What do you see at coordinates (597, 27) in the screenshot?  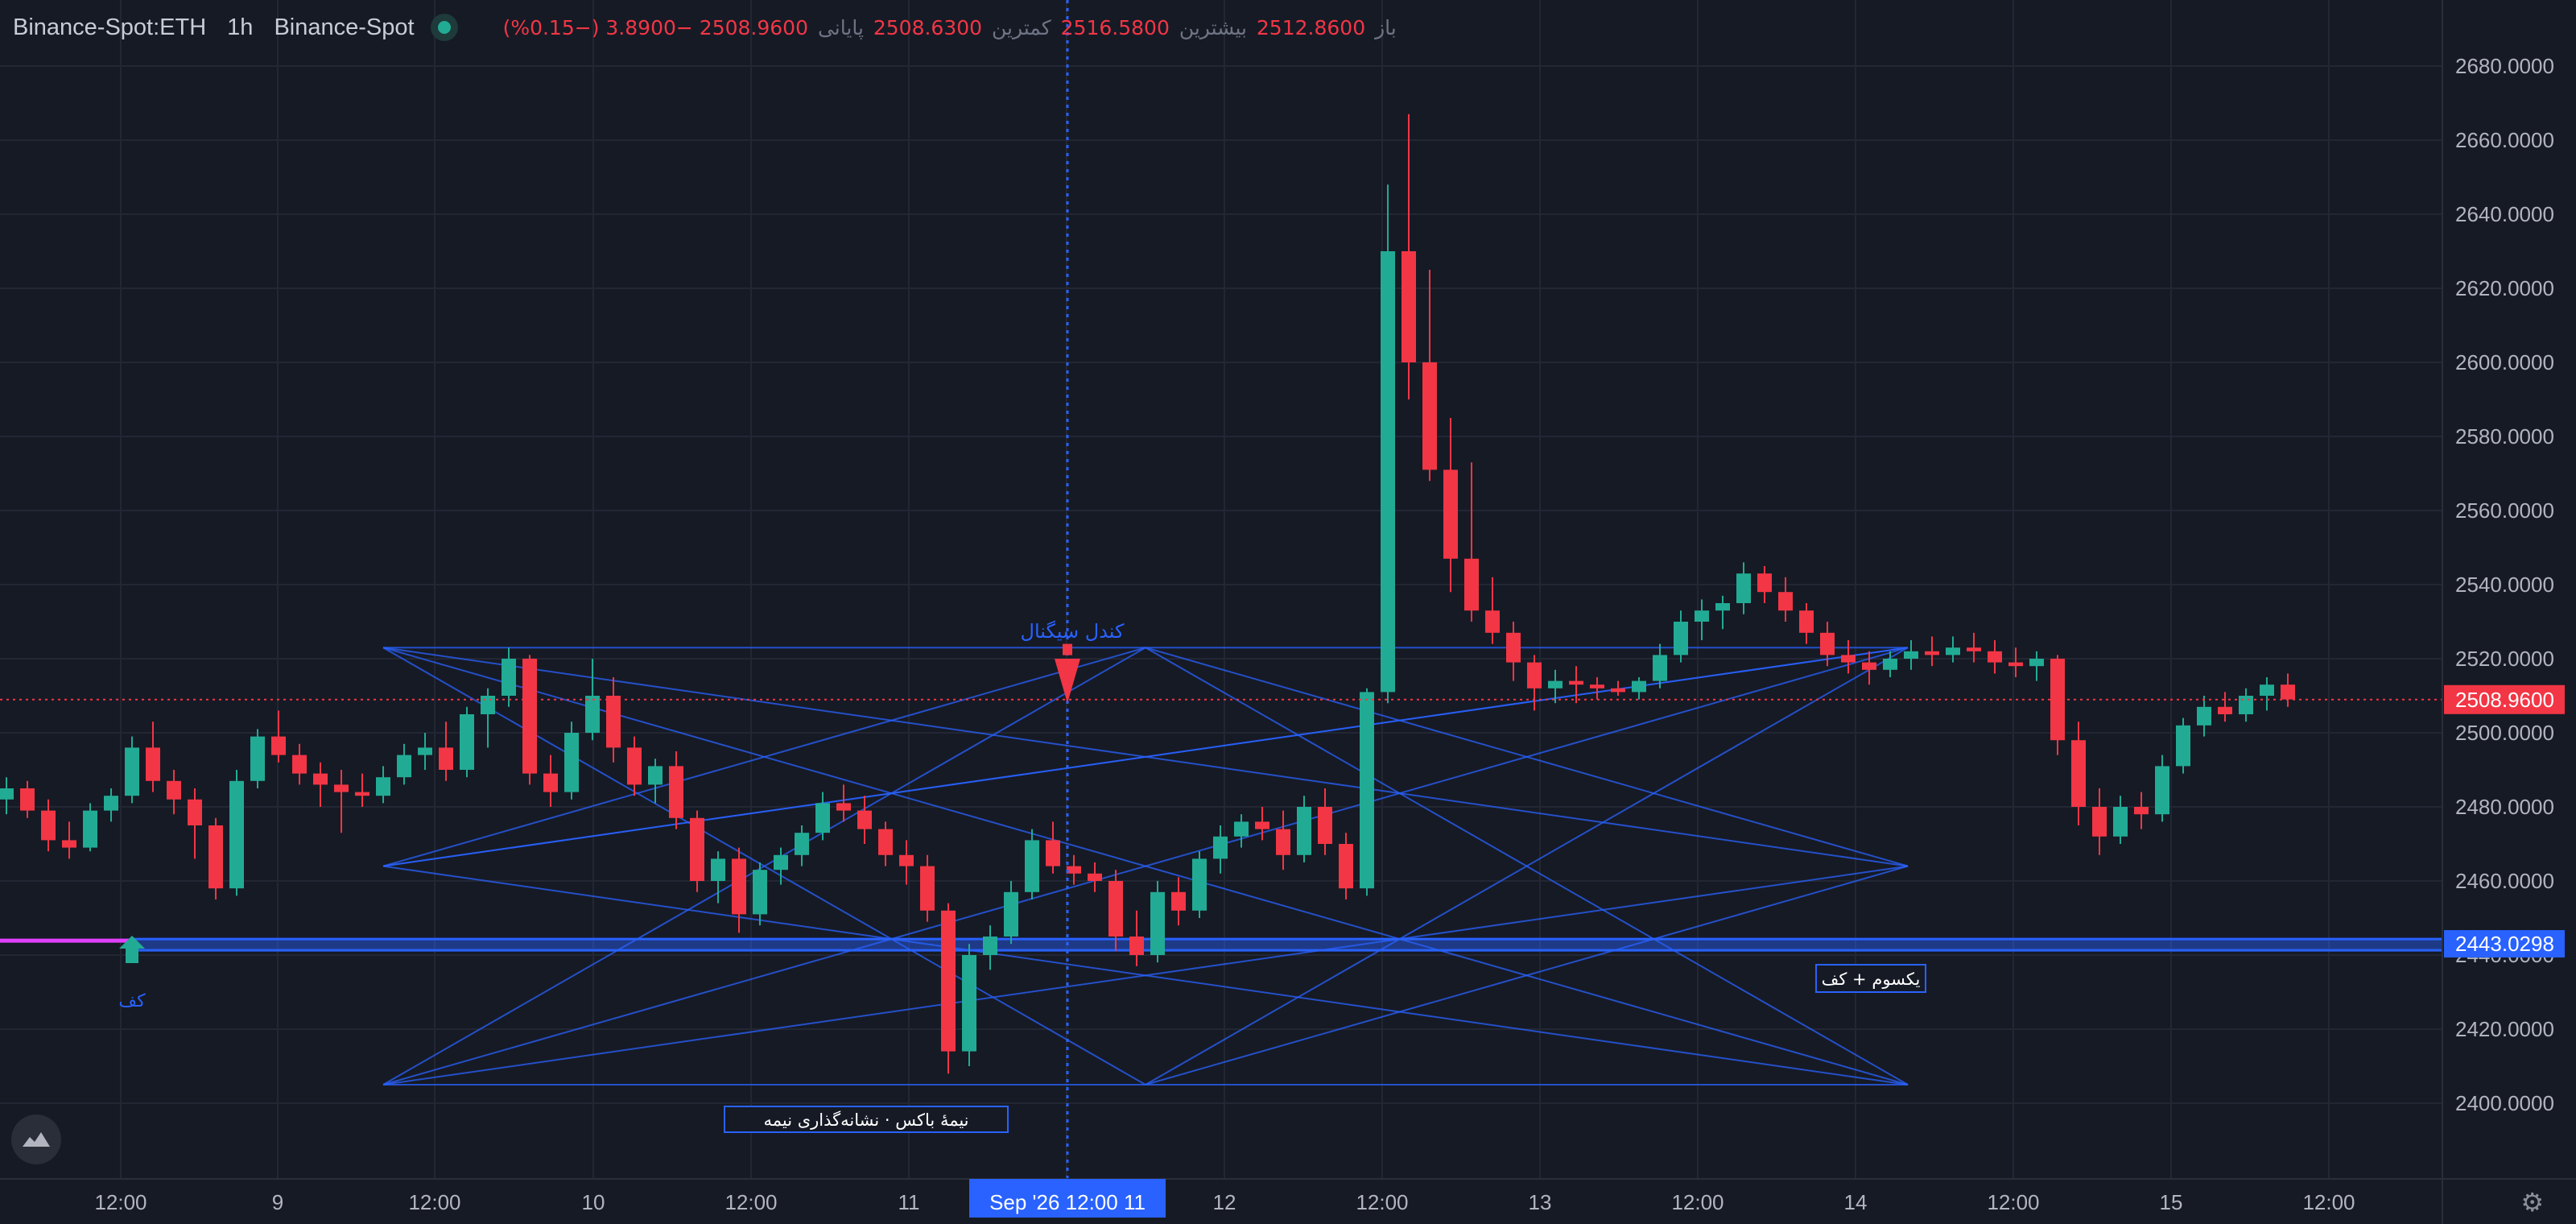 I see `change-value: −3.8900 (−0.15%)` at bounding box center [597, 27].